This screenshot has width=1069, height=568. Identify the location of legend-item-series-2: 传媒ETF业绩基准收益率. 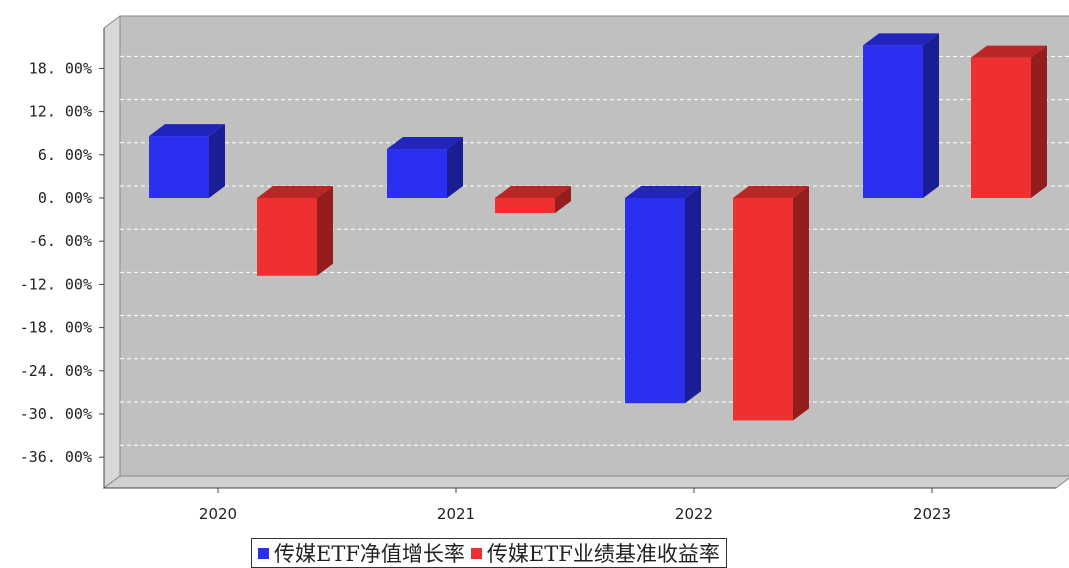
(595, 553).